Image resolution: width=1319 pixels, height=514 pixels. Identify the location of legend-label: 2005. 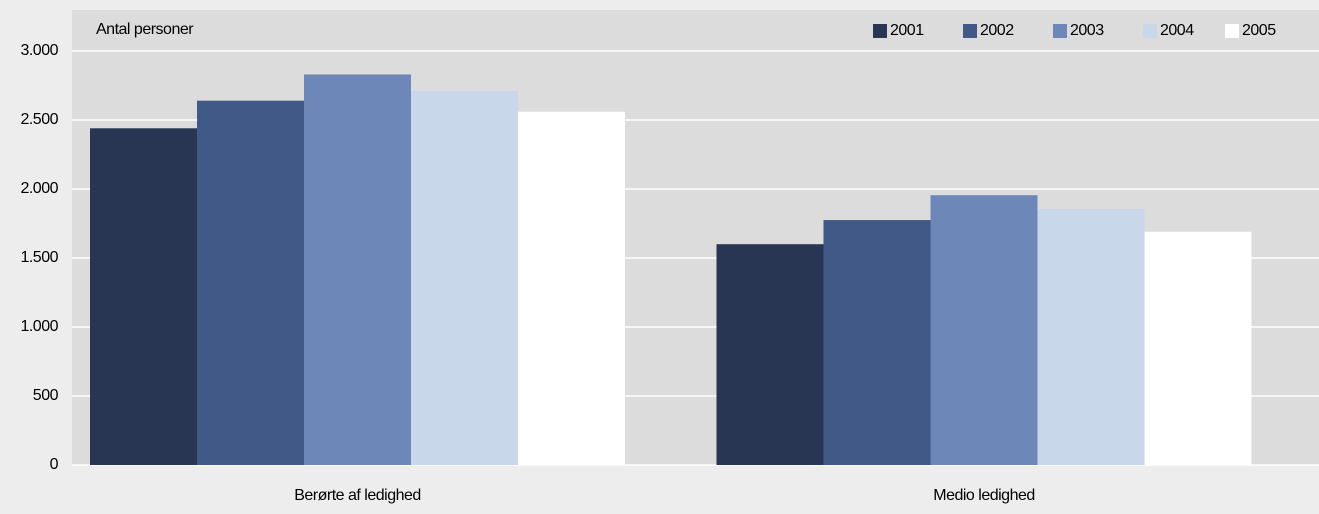
(1259, 30).